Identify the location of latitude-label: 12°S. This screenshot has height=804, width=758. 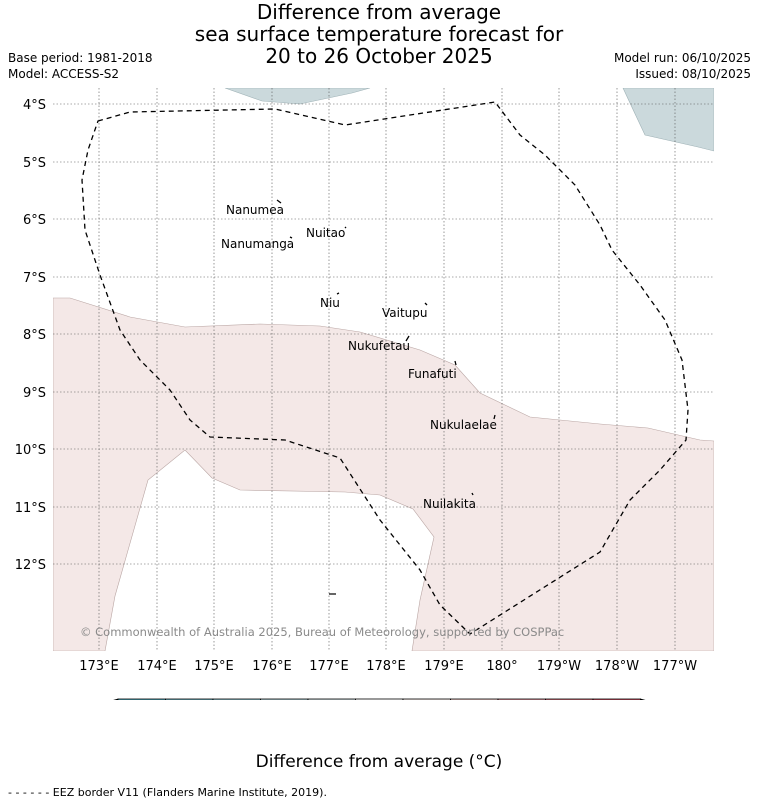
(30, 565).